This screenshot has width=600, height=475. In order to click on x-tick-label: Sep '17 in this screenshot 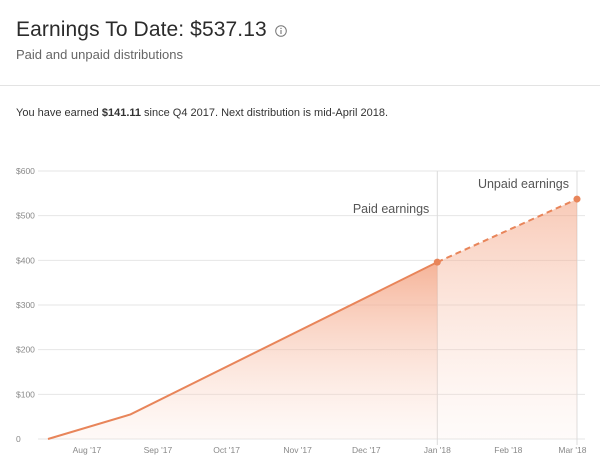, I will do `click(158, 450)`.